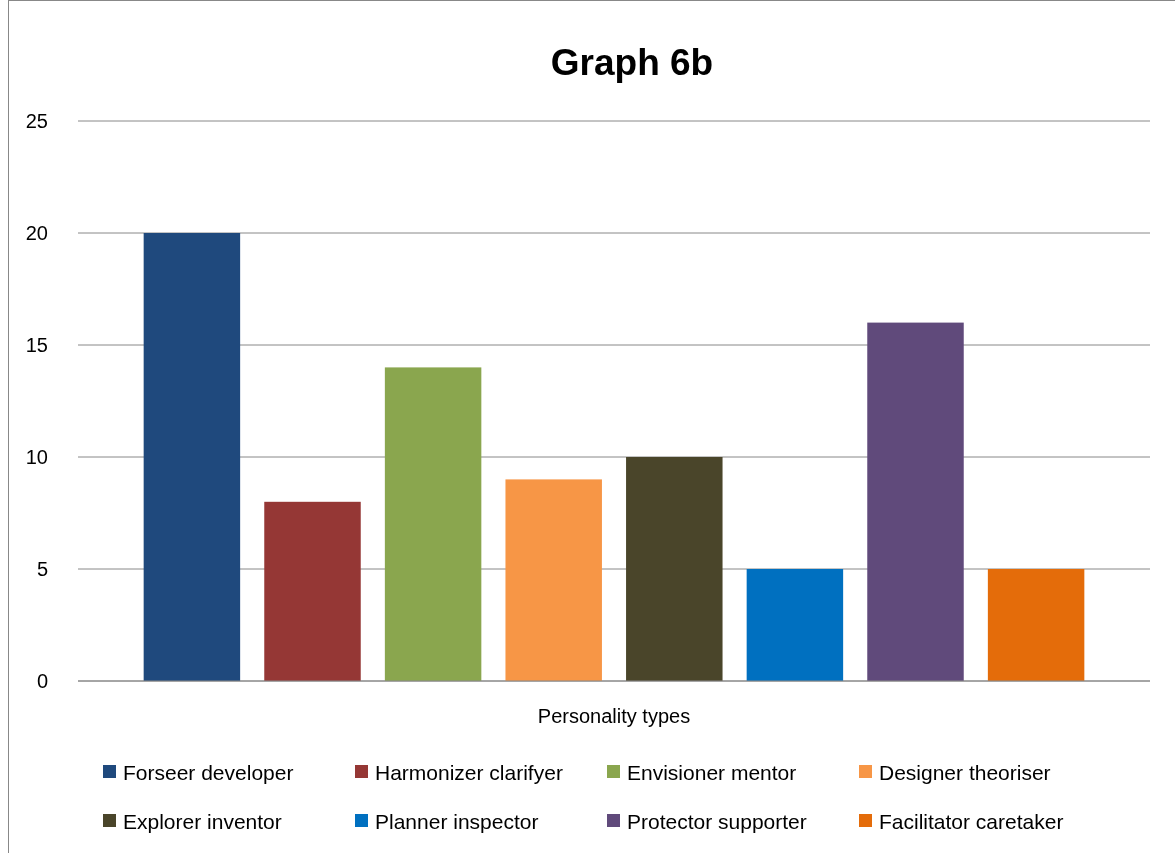 The height and width of the screenshot is (853, 1175). What do you see at coordinates (717, 821) in the screenshot?
I see `legend-label: Protector supporter` at bounding box center [717, 821].